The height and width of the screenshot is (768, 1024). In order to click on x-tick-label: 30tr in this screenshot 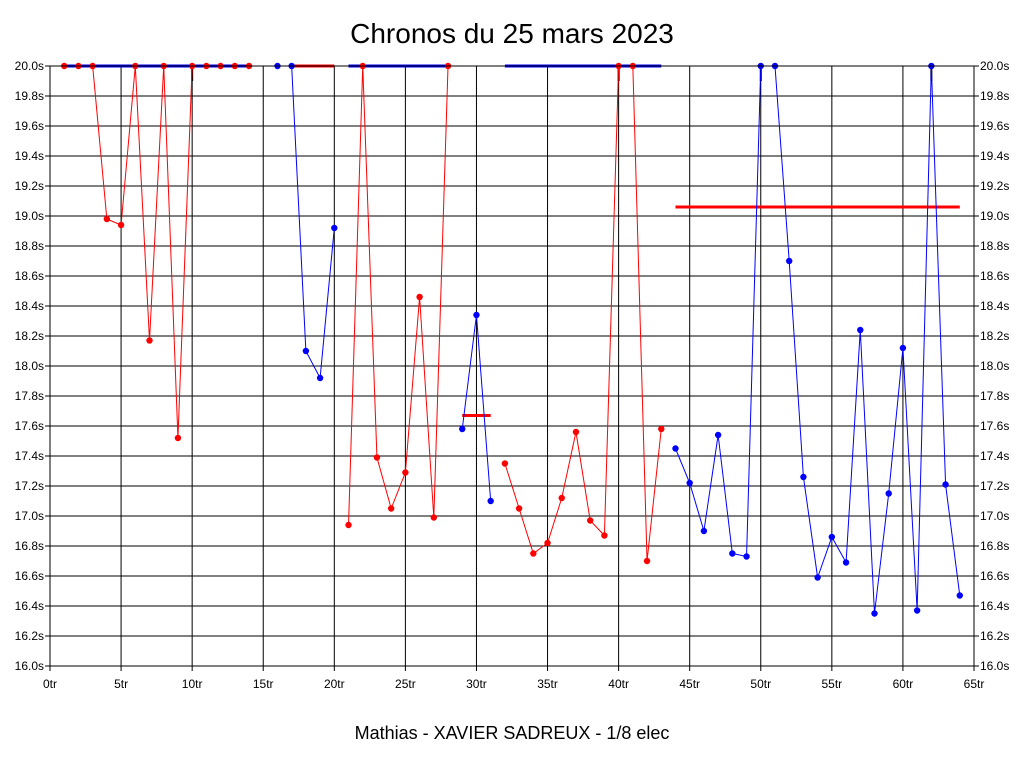, I will do `click(476, 684)`.